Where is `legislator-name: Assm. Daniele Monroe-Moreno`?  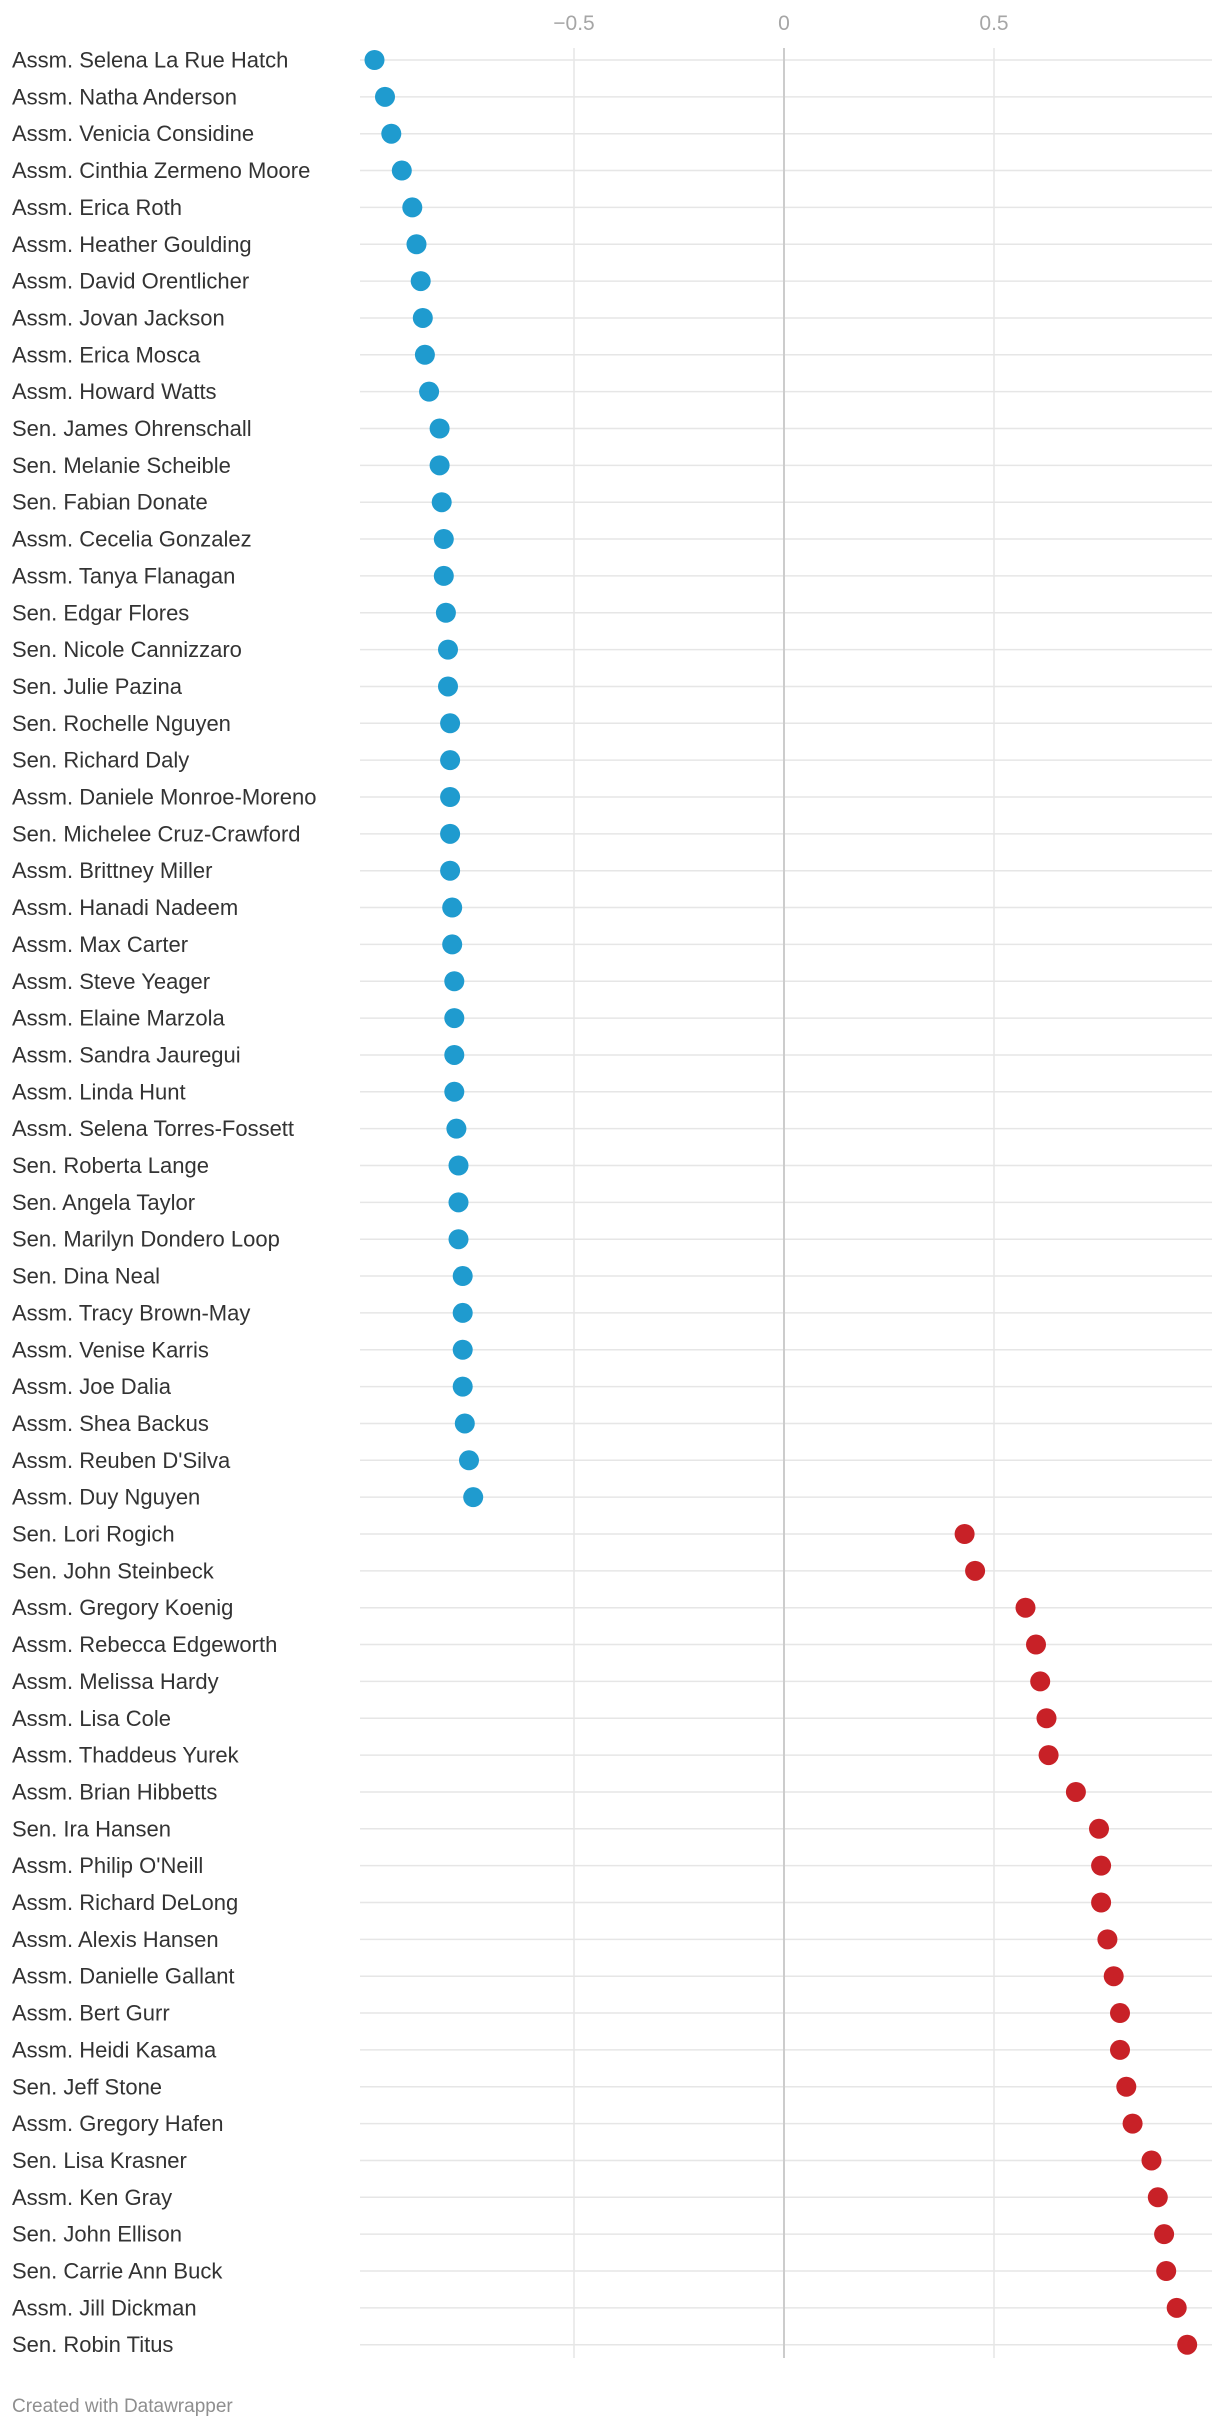 legislator-name: Assm. Daniele Monroe-Moreno is located at coordinates (164, 797).